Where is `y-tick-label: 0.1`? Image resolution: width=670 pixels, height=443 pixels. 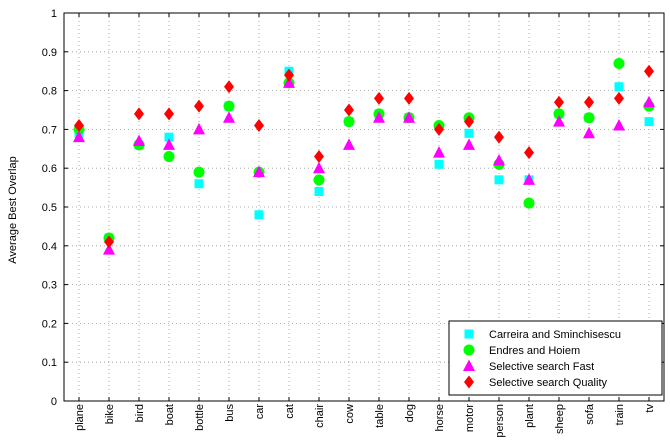 y-tick-label: 0.1 is located at coordinates (49, 363).